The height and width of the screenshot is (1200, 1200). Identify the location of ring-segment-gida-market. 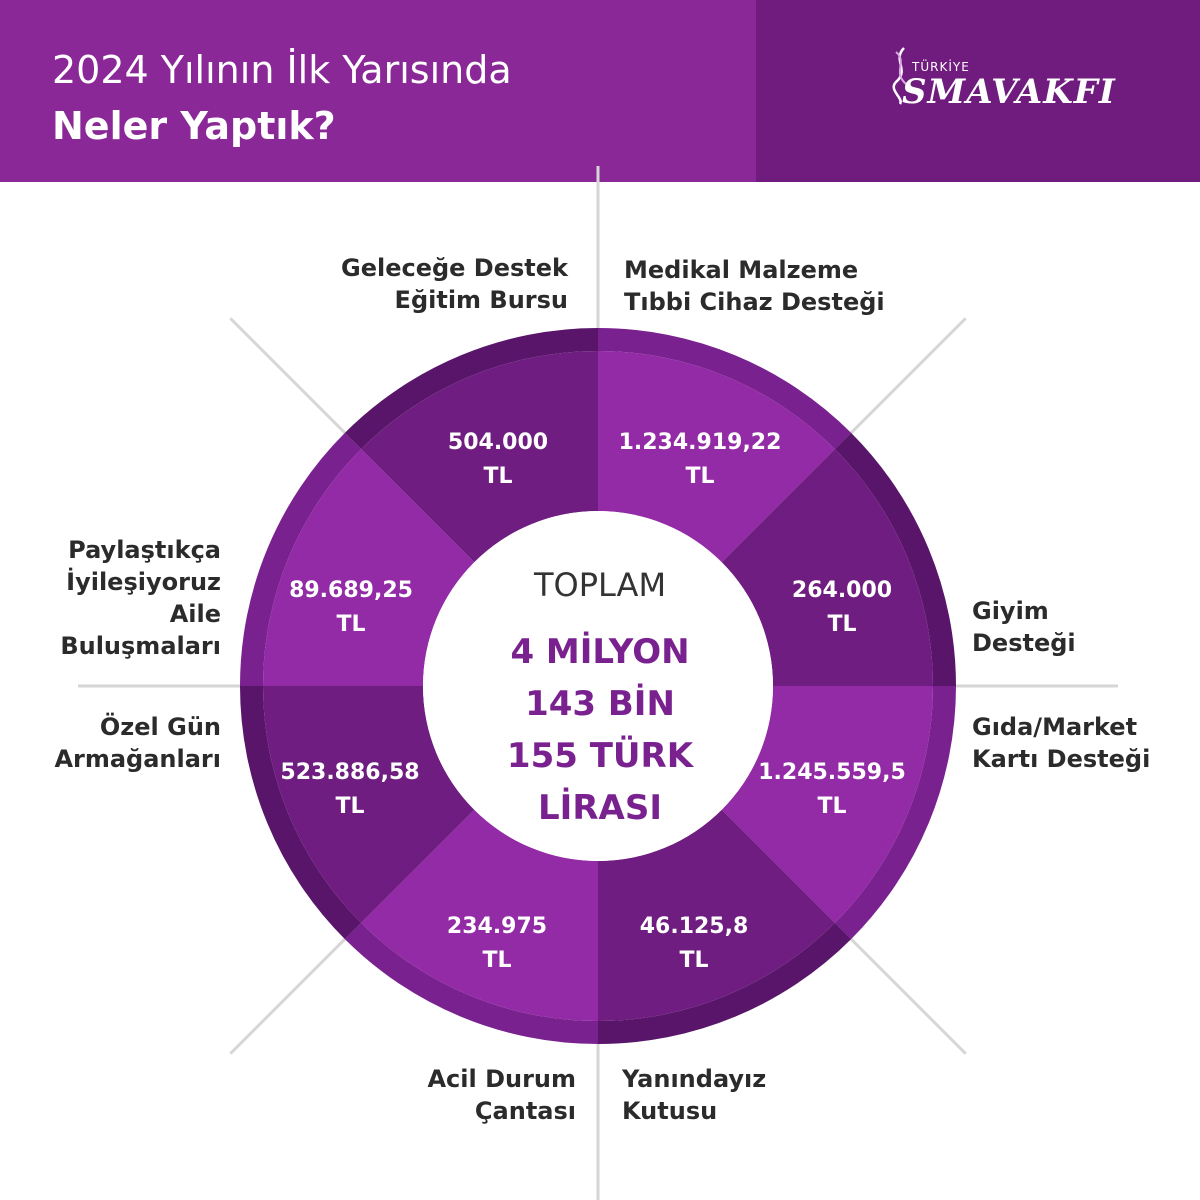
(895, 813).